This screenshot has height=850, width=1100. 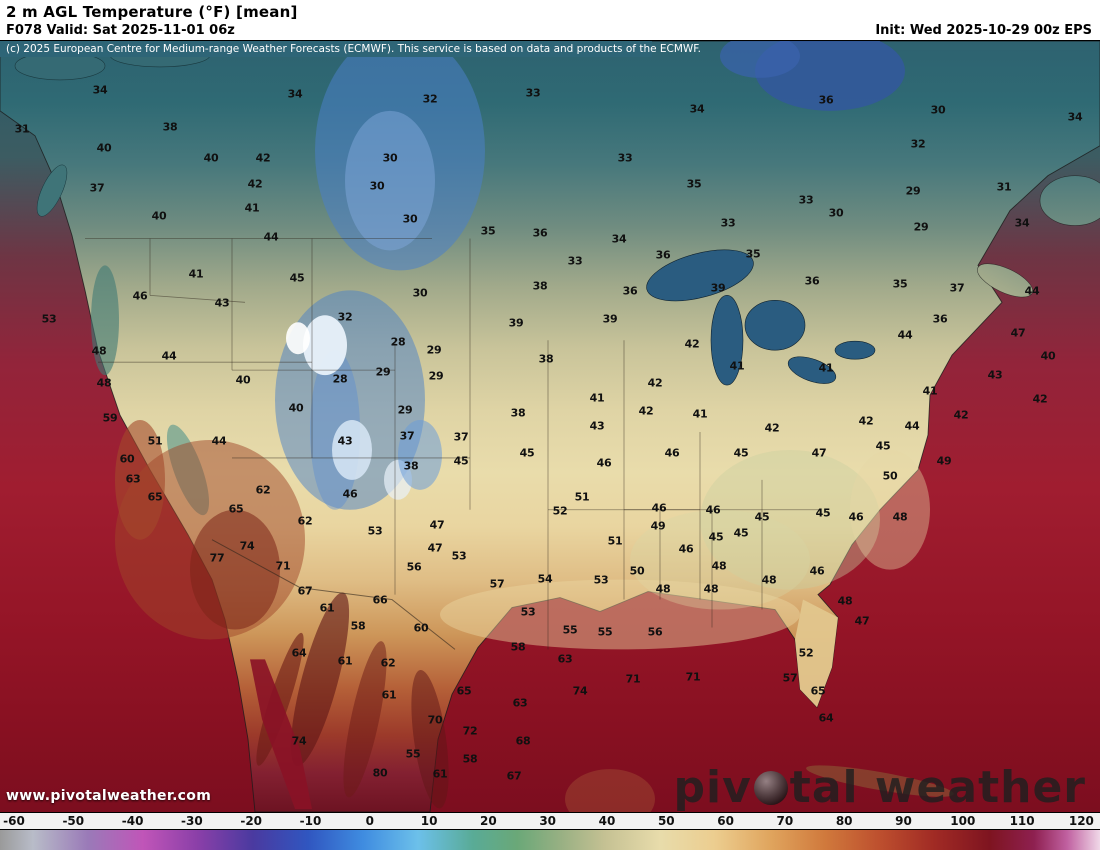 What do you see at coordinates (890, 509) in the screenshot?
I see `midatlantic-cream` at bounding box center [890, 509].